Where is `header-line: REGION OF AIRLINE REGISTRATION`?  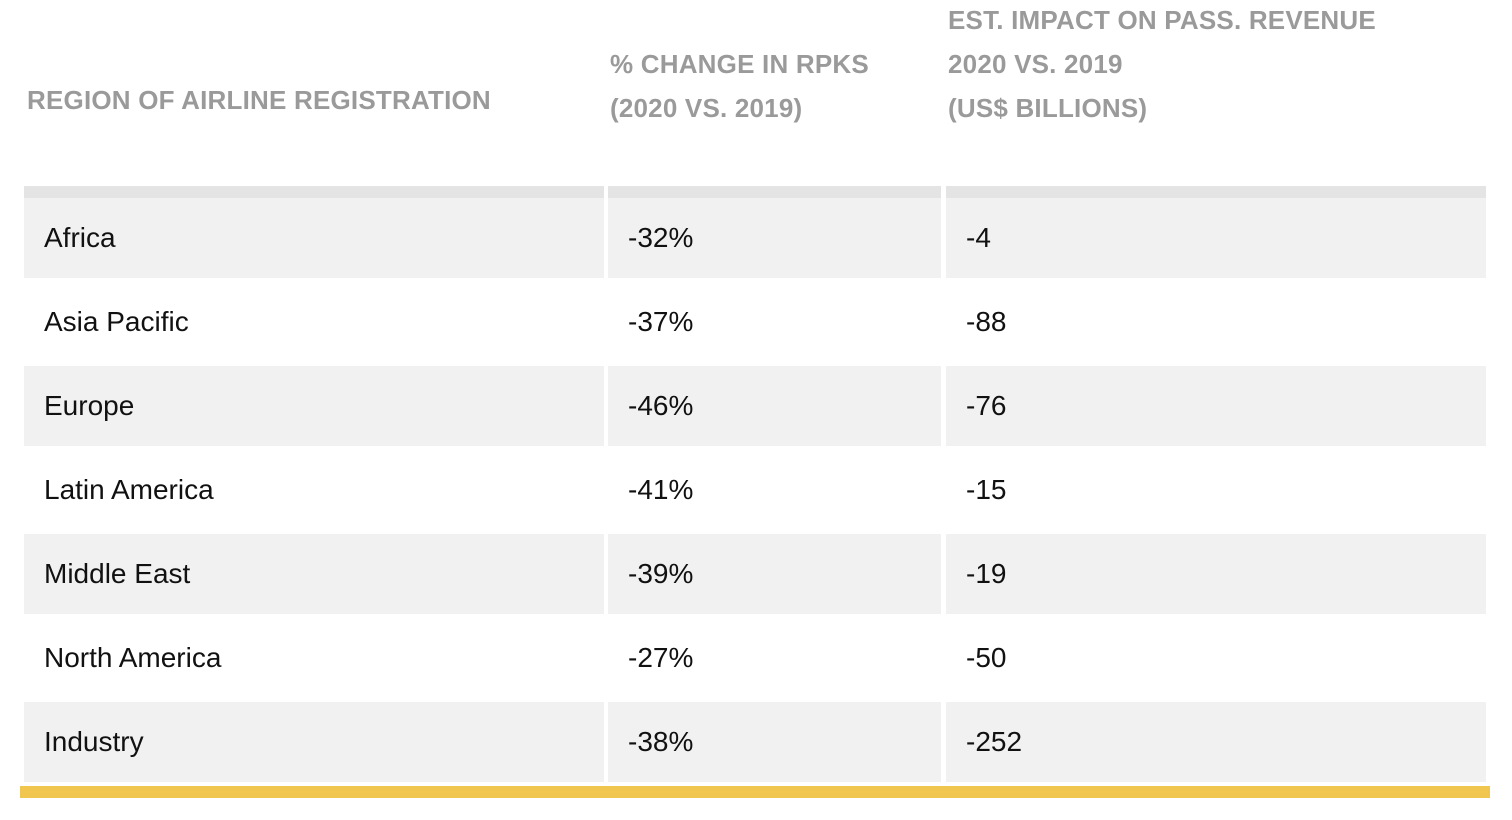 header-line: REGION OF AIRLINE REGISTRATION is located at coordinates (259, 100).